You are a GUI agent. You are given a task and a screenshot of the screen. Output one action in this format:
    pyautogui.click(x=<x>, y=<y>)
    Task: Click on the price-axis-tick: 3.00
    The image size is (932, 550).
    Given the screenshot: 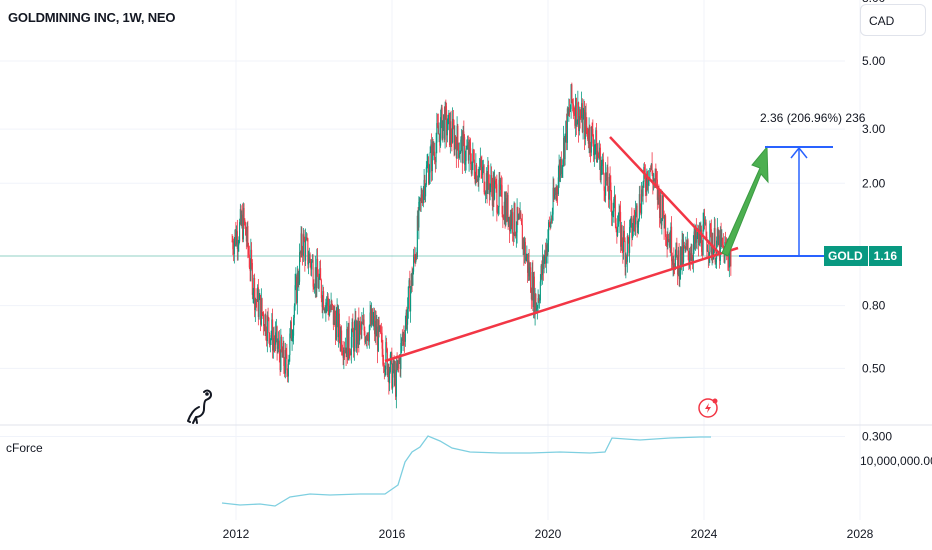 What is the action you would take?
    pyautogui.click(x=874, y=129)
    